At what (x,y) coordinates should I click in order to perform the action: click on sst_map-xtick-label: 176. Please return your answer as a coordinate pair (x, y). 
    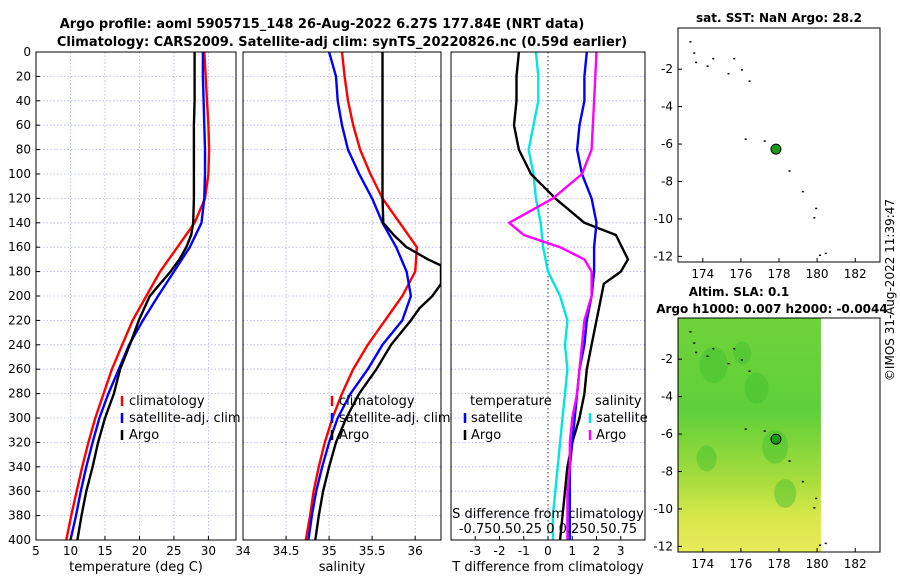
    Looking at the image, I should click on (740, 274).